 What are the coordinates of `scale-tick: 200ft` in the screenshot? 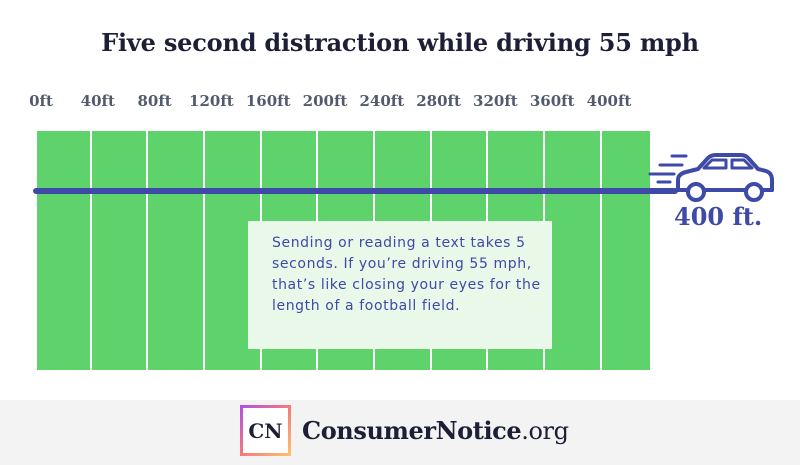 It's located at (325, 101).